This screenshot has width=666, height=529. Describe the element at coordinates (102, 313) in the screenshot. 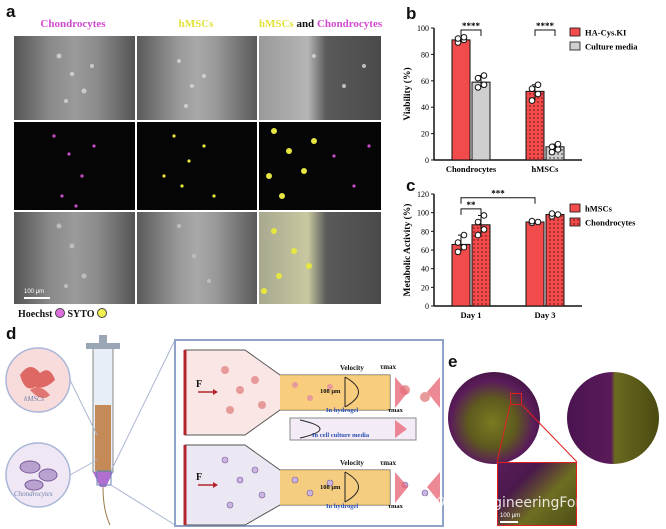

I see `legend-syto-swatch` at that location.